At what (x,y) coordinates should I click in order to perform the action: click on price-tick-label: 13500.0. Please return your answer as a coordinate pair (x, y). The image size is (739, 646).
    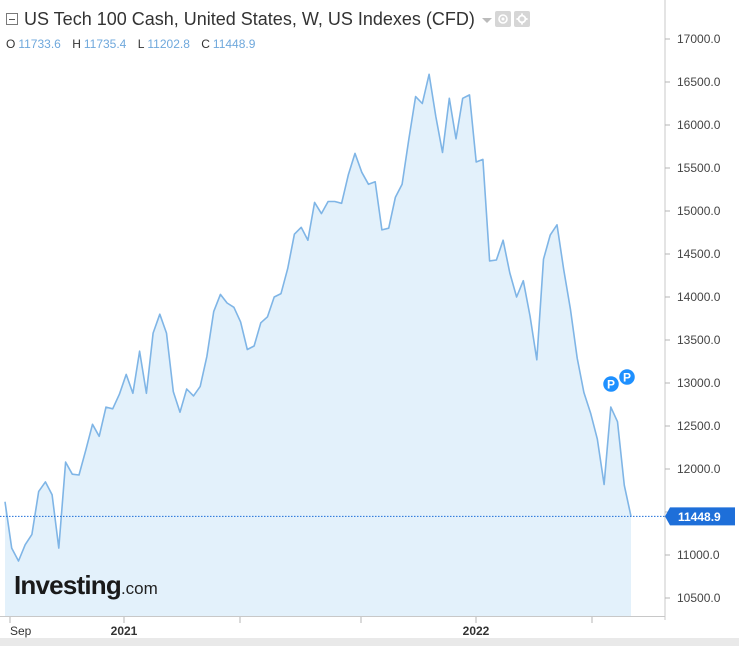
    Looking at the image, I should click on (699, 340).